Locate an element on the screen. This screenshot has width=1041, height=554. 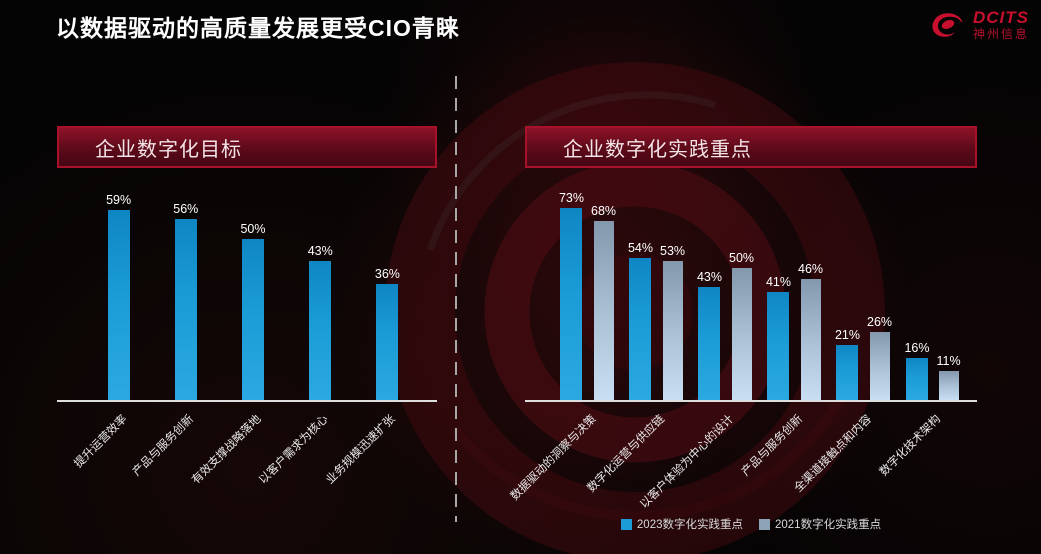
bar-column: 73% is located at coordinates (571, 295).